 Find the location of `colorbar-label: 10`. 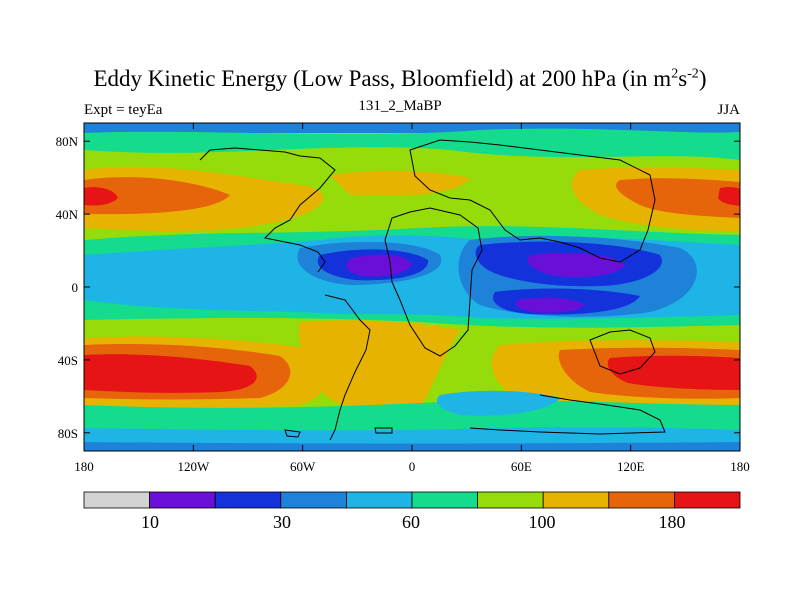

colorbar-label: 10 is located at coordinates (150, 522).